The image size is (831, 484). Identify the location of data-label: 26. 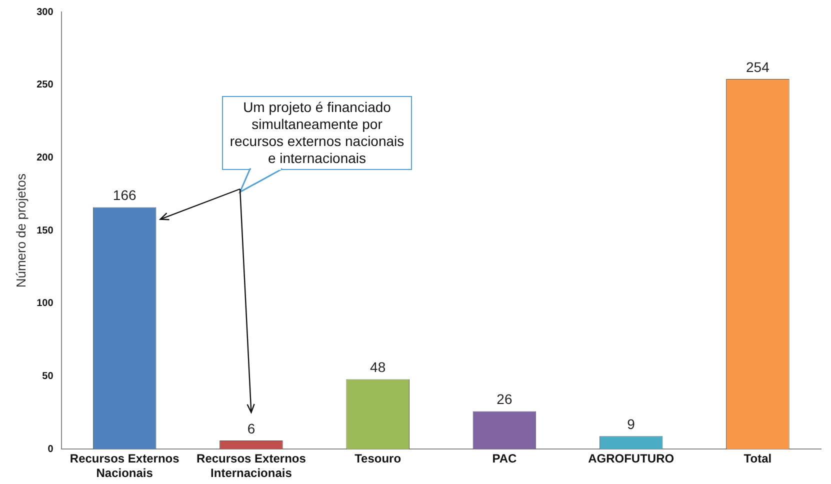
(504, 399).